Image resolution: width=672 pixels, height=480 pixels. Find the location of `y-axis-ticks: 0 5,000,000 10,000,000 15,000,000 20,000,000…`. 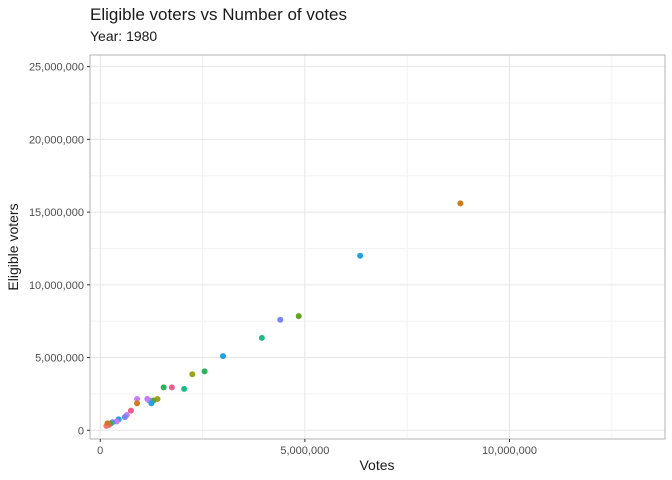

y-axis-ticks: 0 5,000,000 10,000,000 15,000,000 20,000,000… is located at coordinates (59, 249).